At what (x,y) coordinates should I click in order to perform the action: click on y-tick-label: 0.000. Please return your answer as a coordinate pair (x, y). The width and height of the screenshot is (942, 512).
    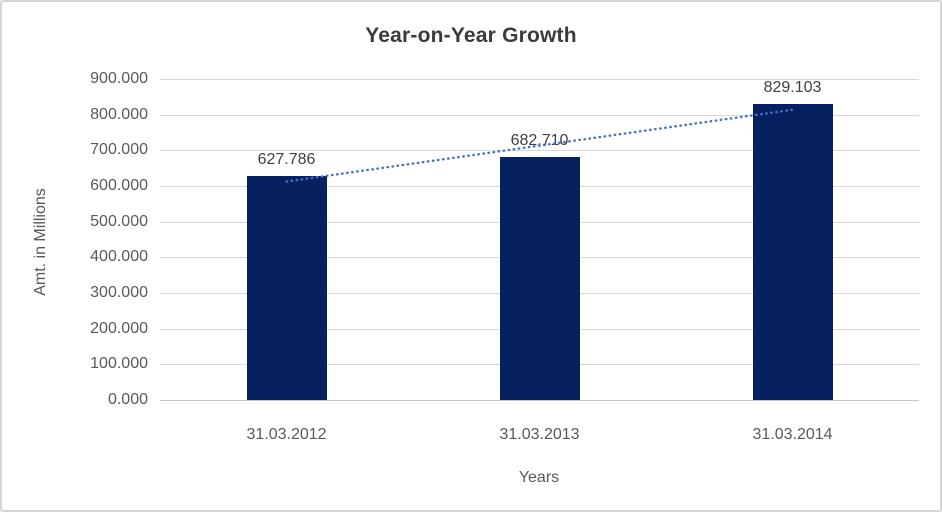
    Looking at the image, I should click on (127, 399).